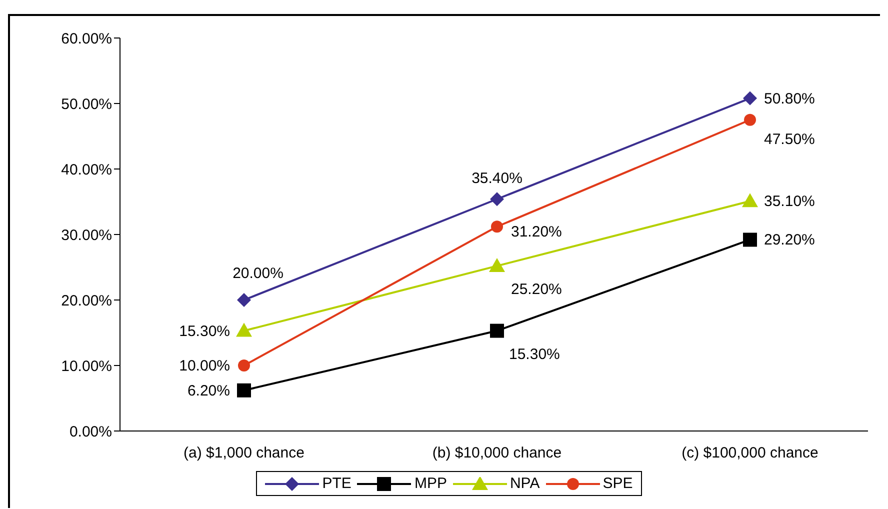  What do you see at coordinates (750, 453) in the screenshot?
I see `x-tick-label: (c) $100,000 chance` at bounding box center [750, 453].